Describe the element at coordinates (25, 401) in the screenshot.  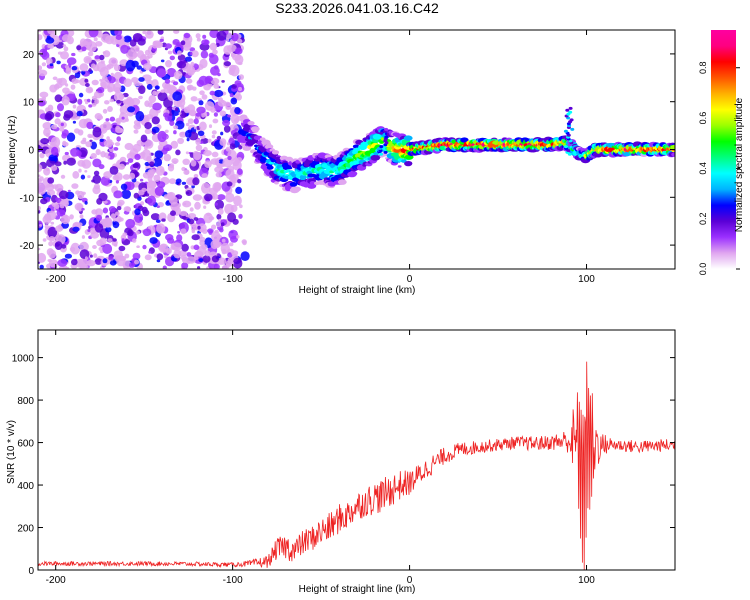
I see `y-tick-label: 800` at that location.